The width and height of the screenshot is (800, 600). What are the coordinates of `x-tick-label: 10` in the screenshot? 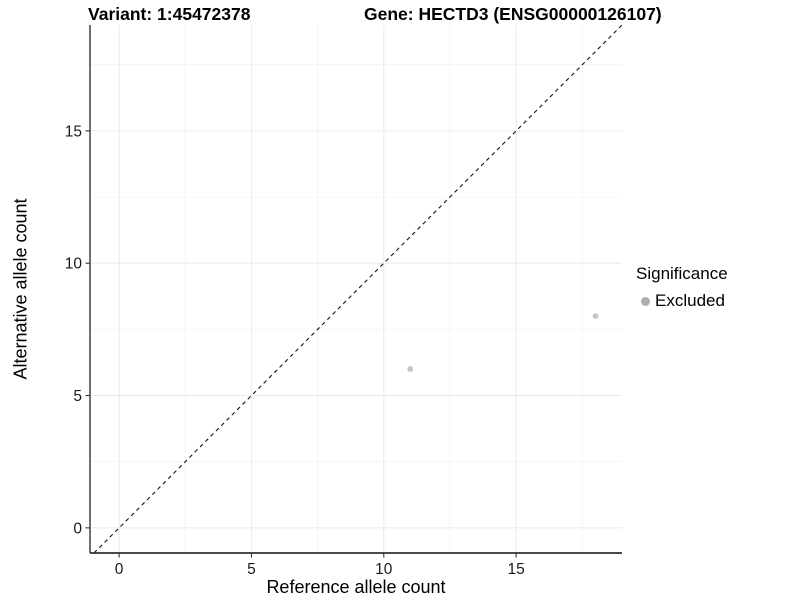 It's located at (384, 569).